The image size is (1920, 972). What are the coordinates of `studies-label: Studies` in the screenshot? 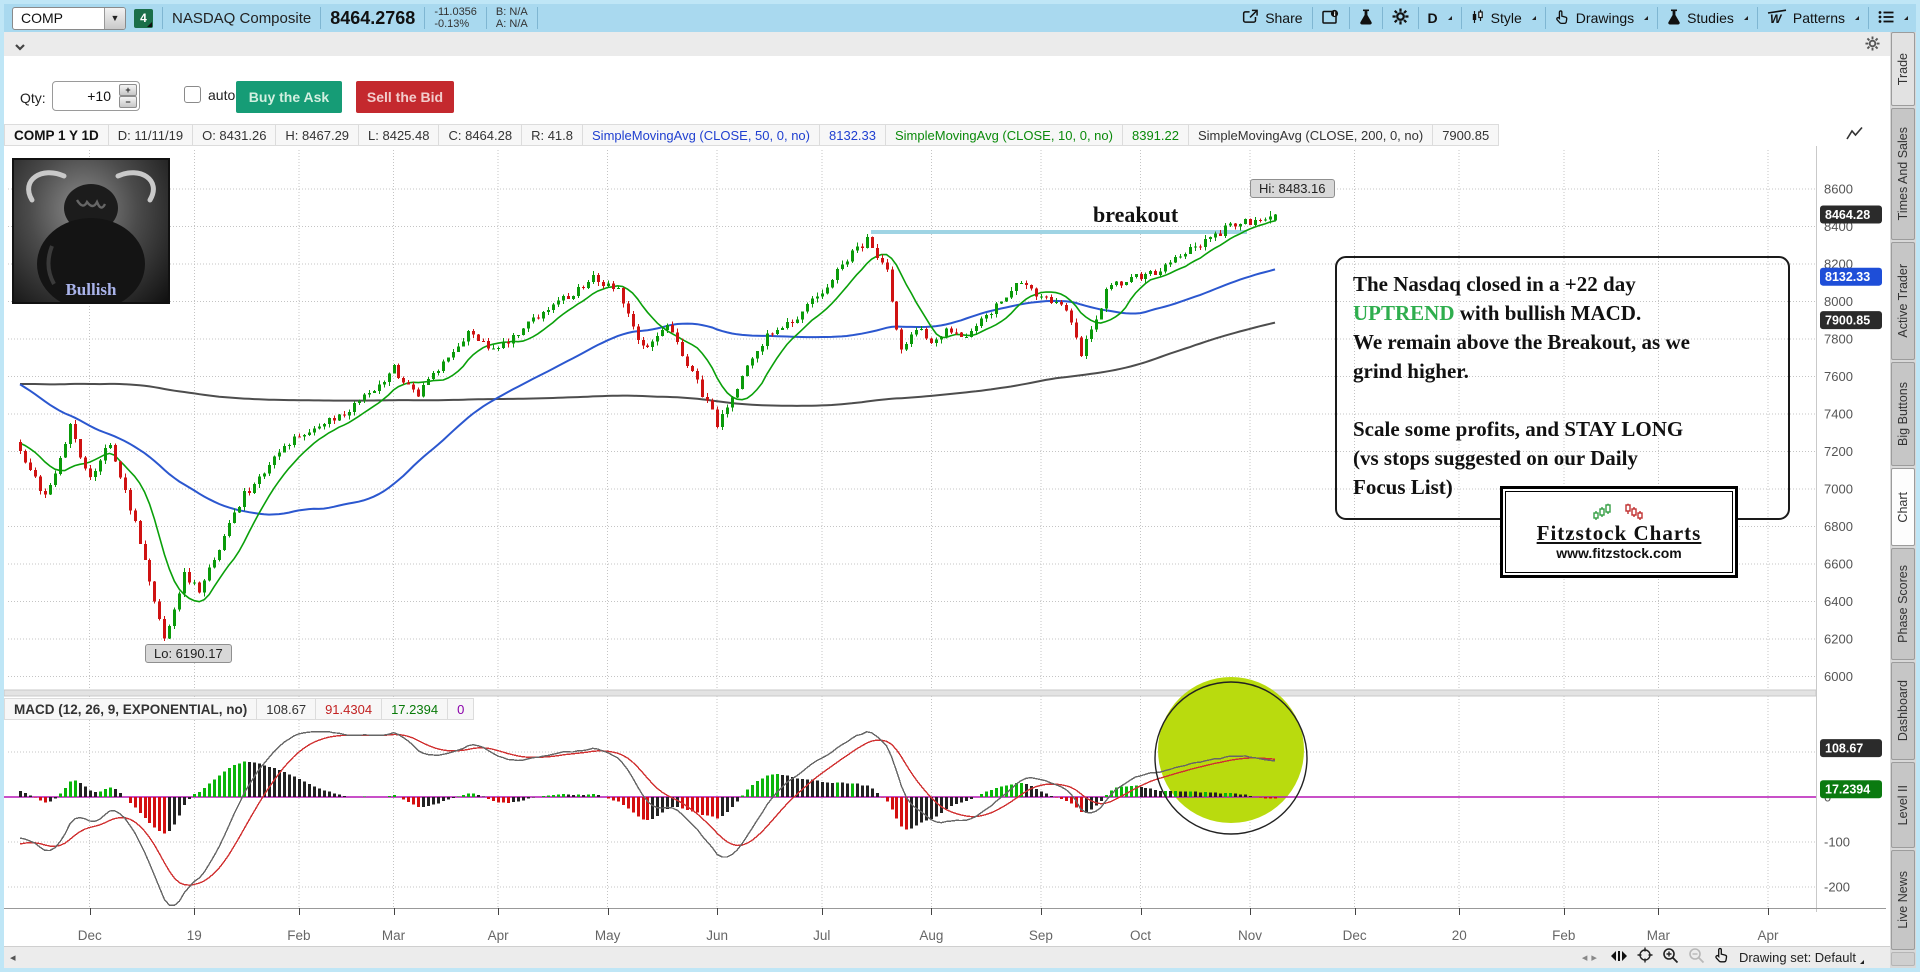 It's located at (1710, 18).